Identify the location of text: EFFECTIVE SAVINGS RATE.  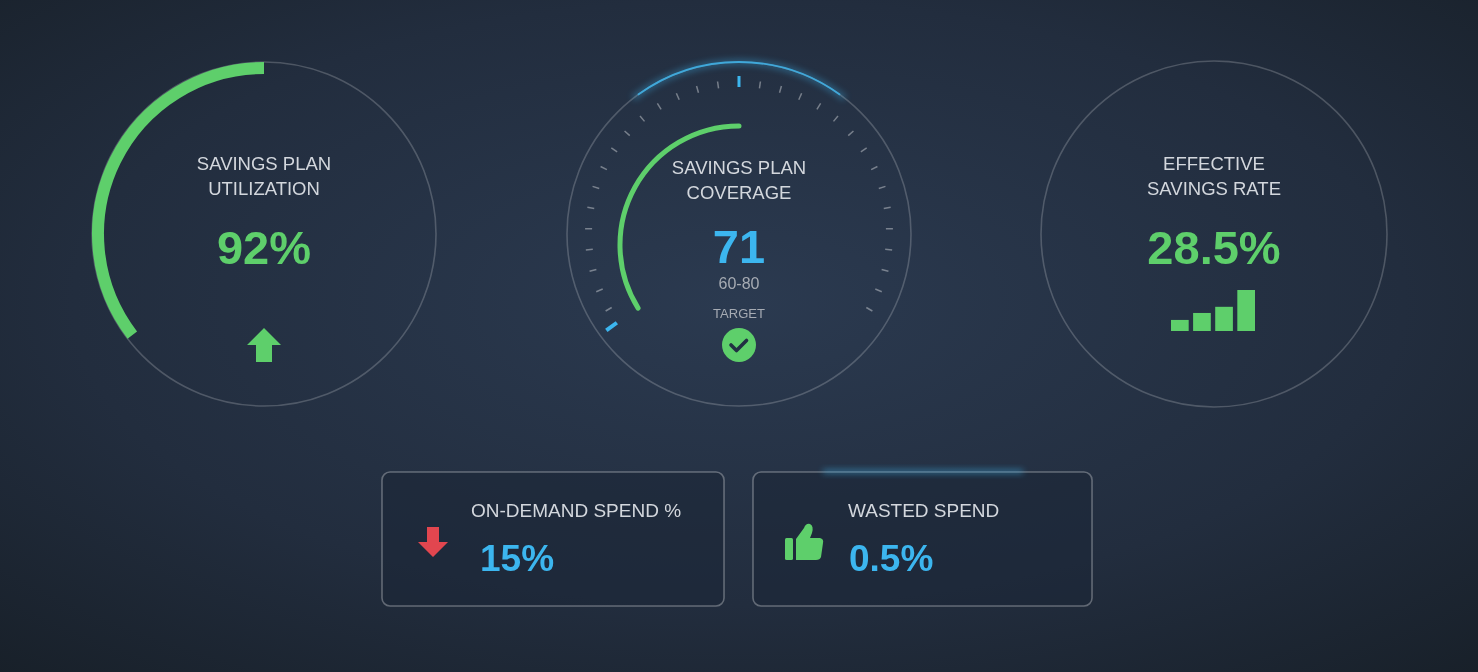
(1214, 176).